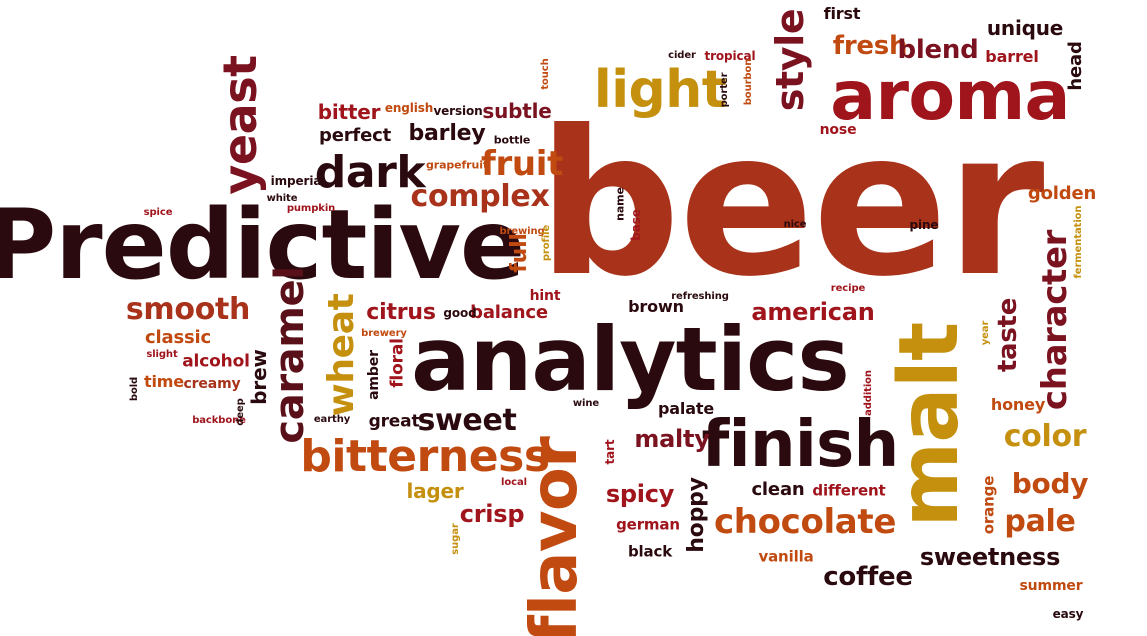 This screenshot has height=636, width=1147. I want to click on word-base: base, so click(636, 225).